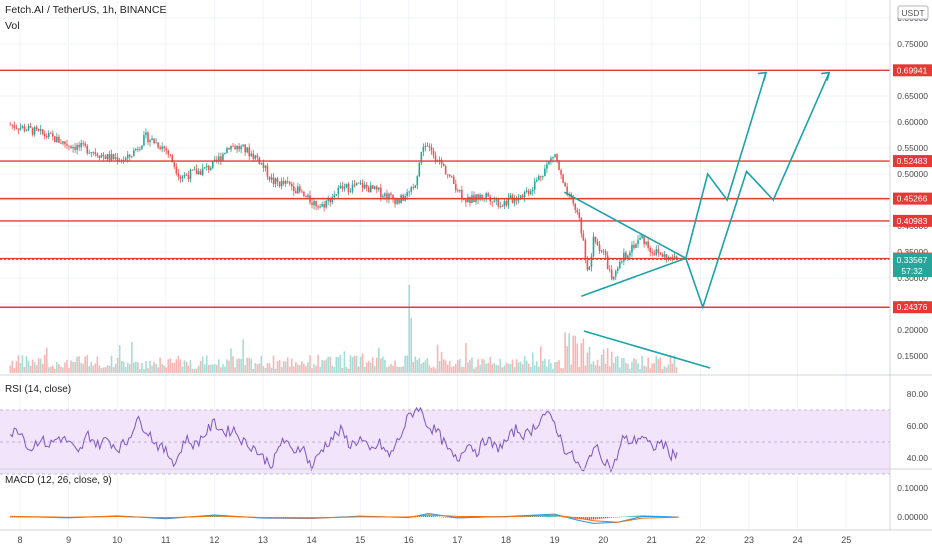  Describe the element at coordinates (344, 518) in the screenshot. I see `signal-line` at that location.